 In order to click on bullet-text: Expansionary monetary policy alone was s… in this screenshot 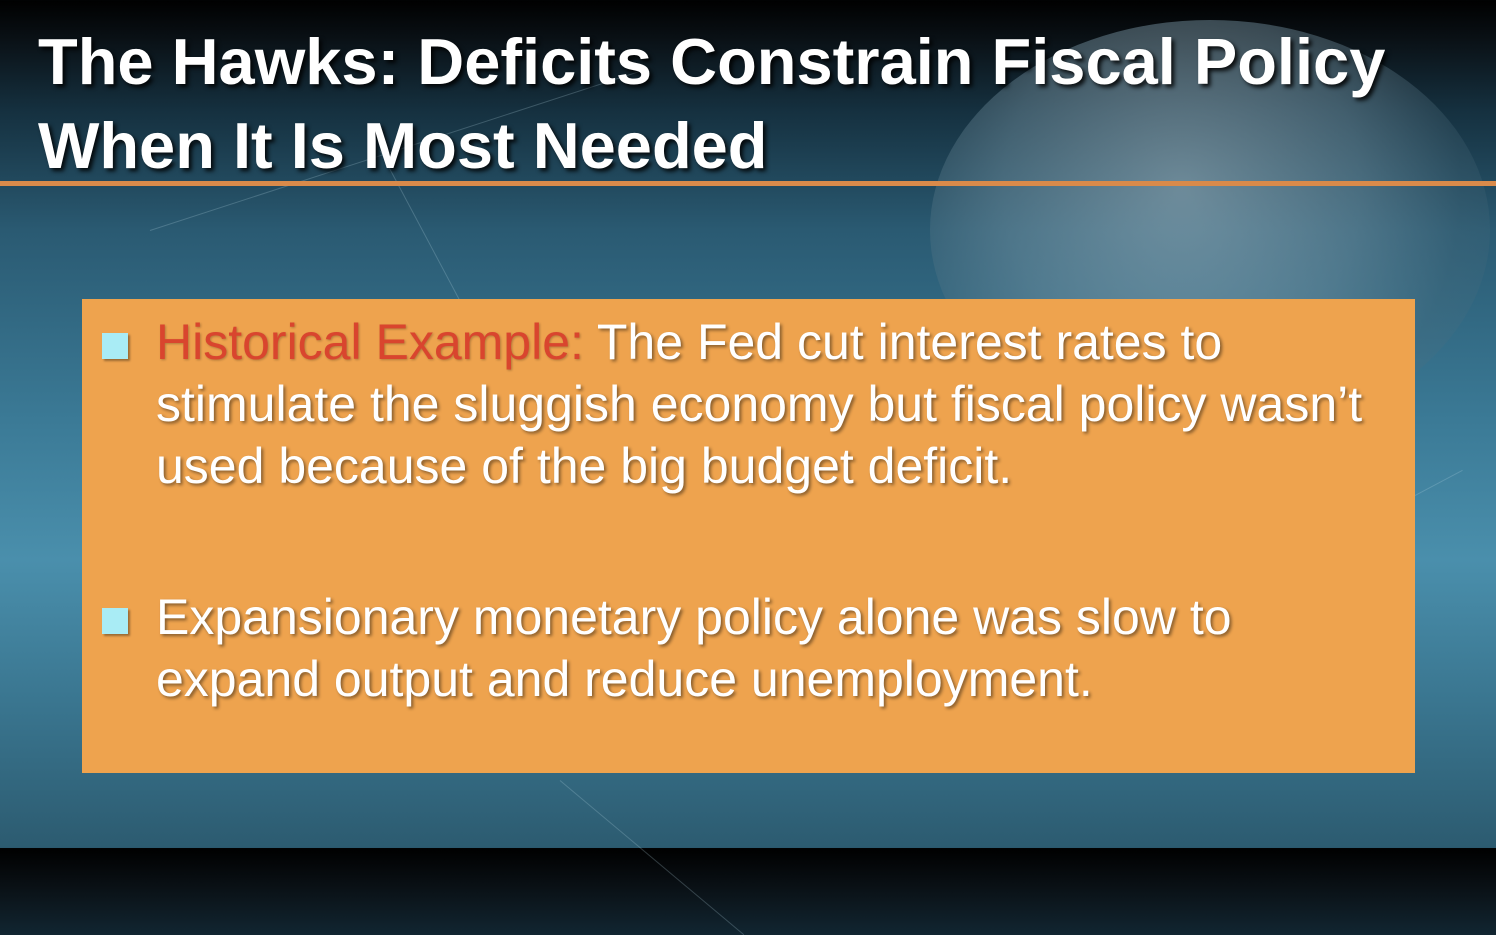, I will do `click(694, 648)`.